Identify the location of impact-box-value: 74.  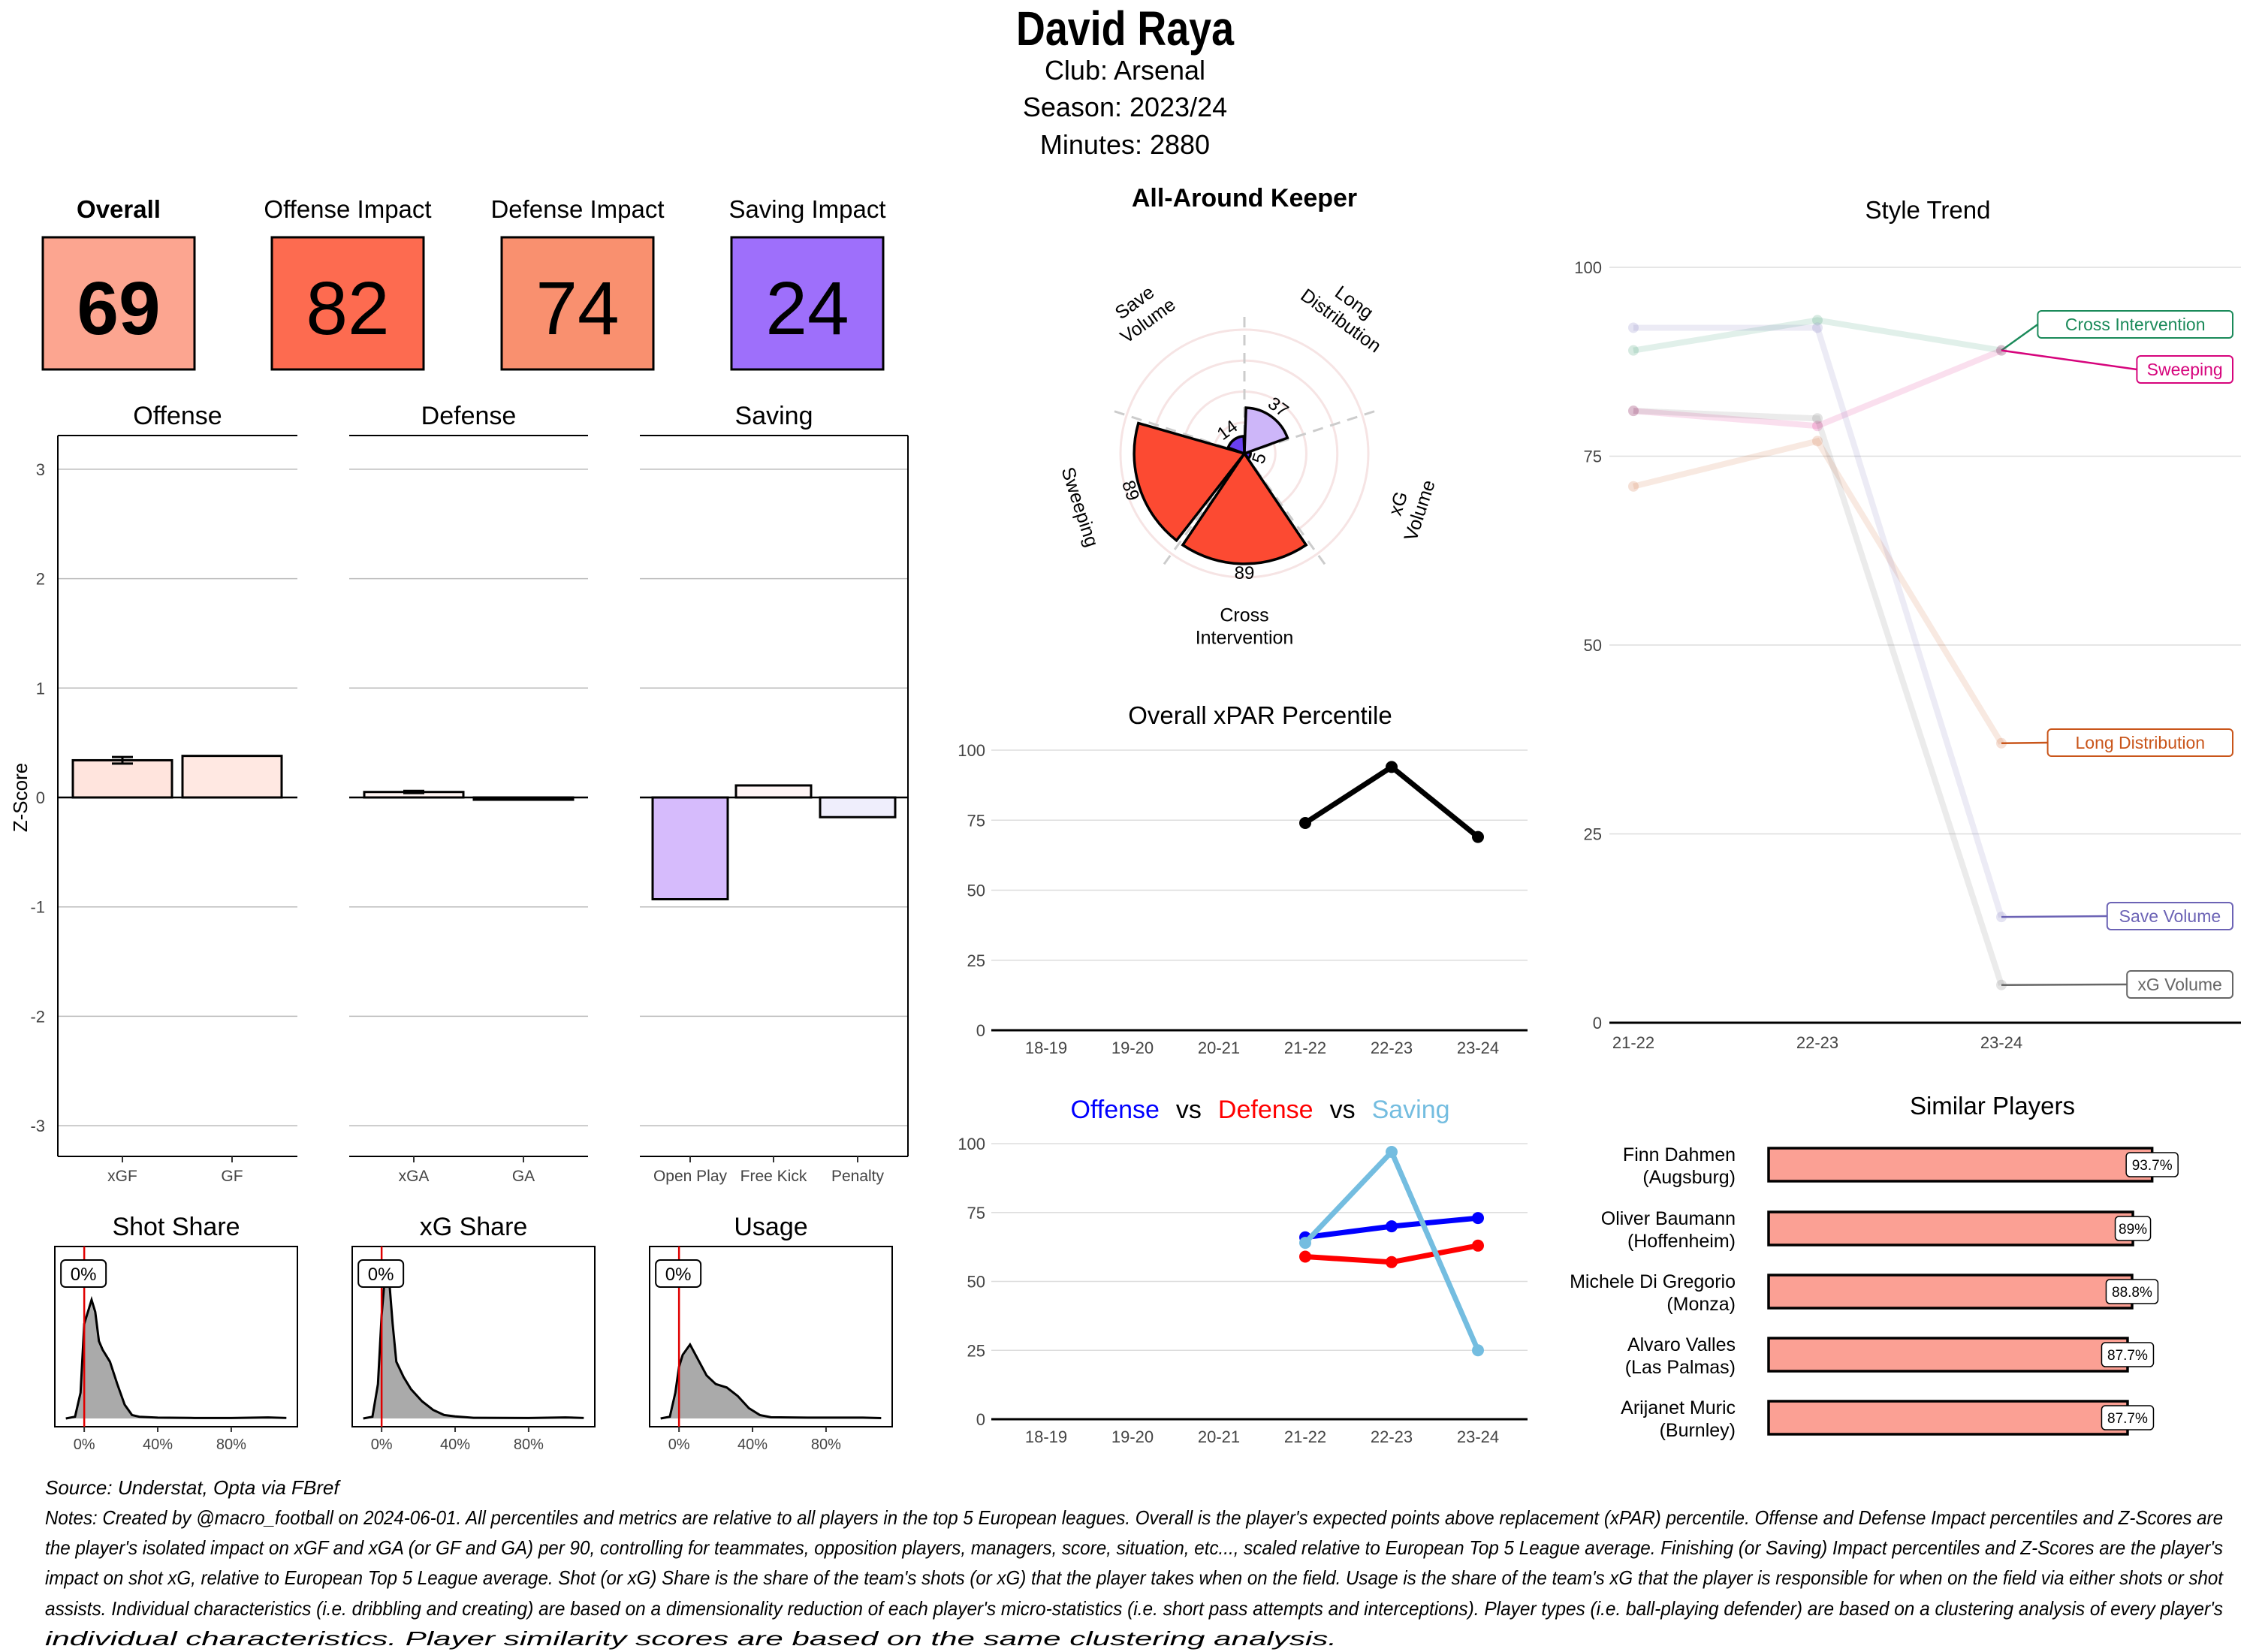
(577, 309).